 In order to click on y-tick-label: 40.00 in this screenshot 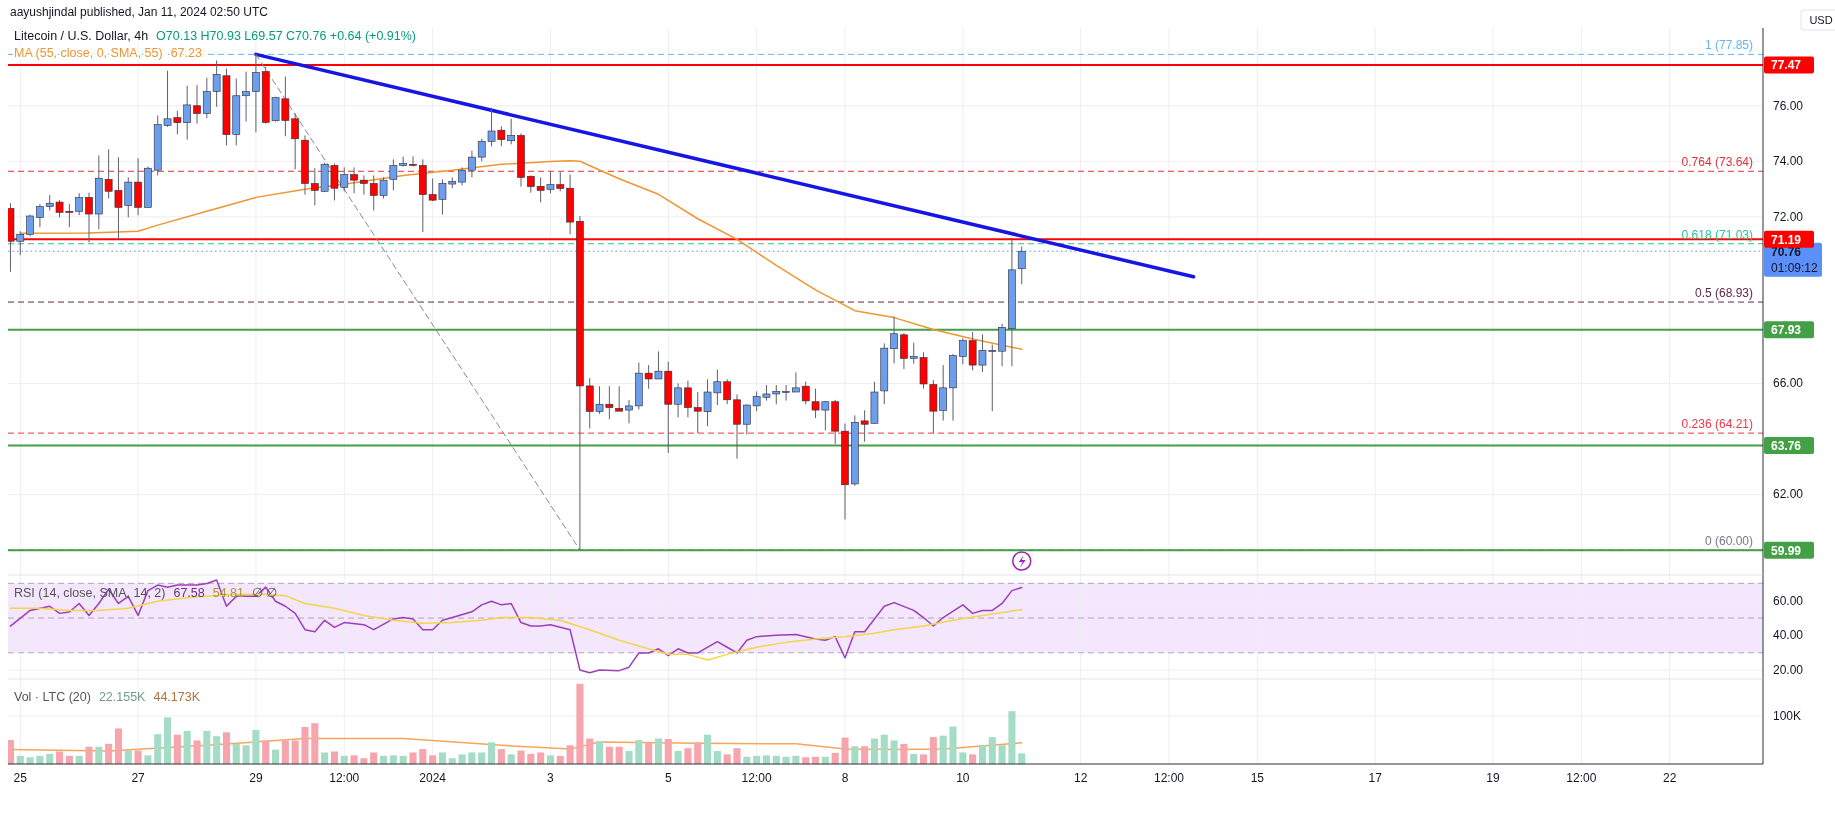, I will do `click(1788, 635)`.